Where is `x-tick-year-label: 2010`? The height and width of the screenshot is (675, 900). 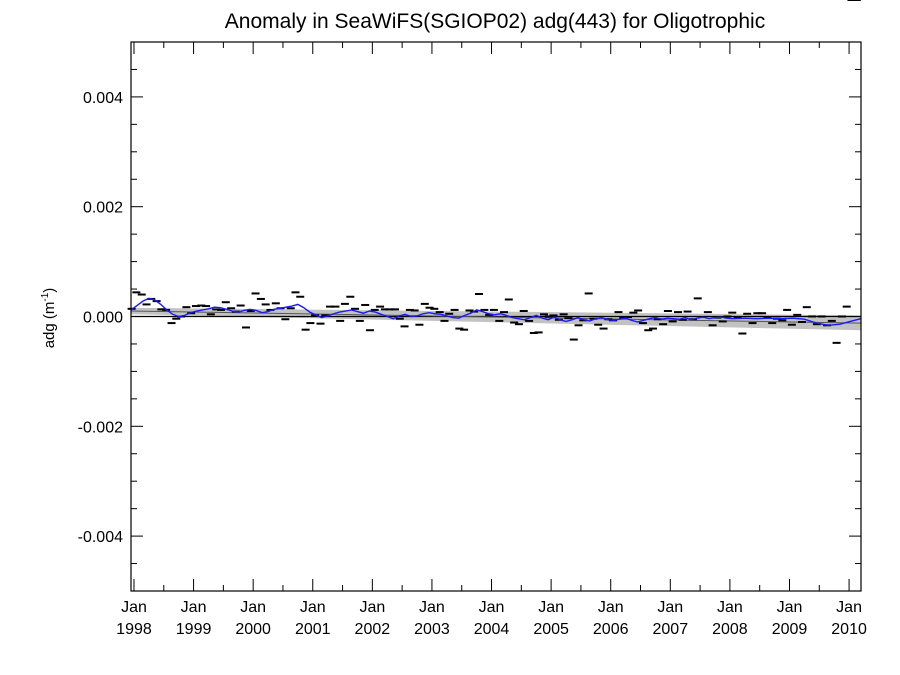
x-tick-year-label: 2010 is located at coordinates (849, 629).